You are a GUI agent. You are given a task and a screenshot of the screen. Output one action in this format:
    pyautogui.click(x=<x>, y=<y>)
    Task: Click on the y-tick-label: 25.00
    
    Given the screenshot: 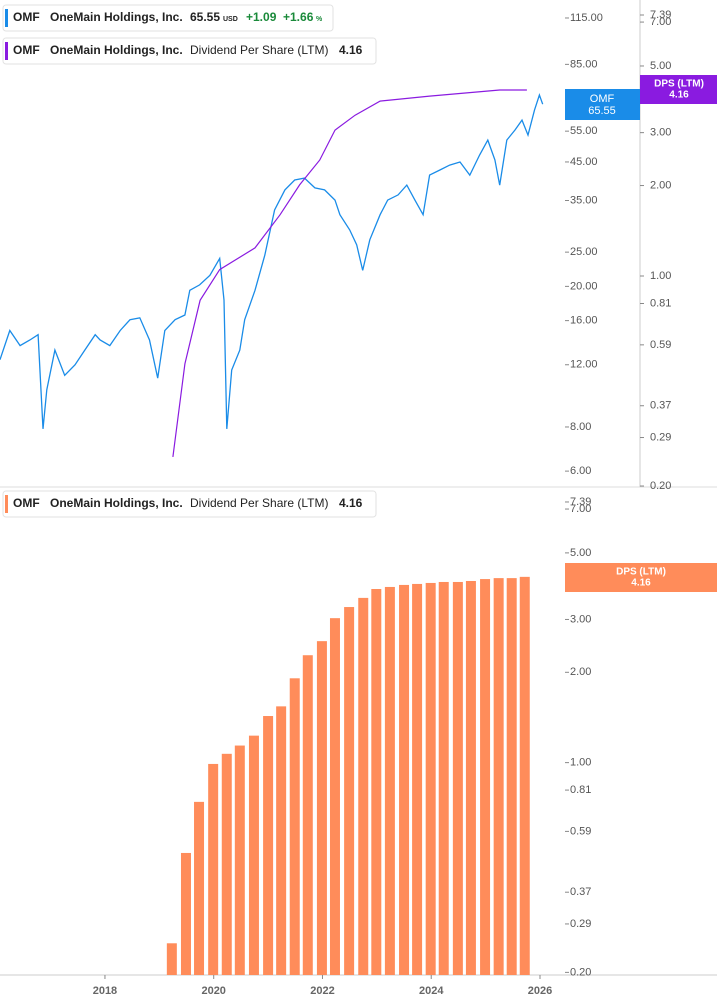 What is the action you would take?
    pyautogui.click(x=584, y=252)
    